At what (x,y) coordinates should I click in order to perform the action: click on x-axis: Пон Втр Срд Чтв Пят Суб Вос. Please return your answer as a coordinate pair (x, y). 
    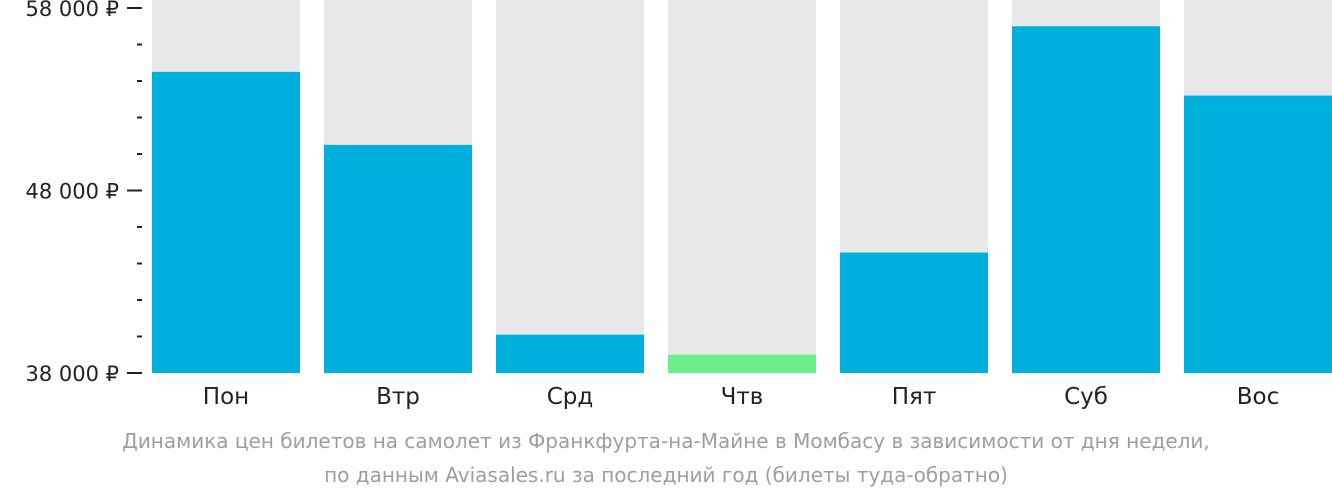
    Looking at the image, I should click on (741, 397).